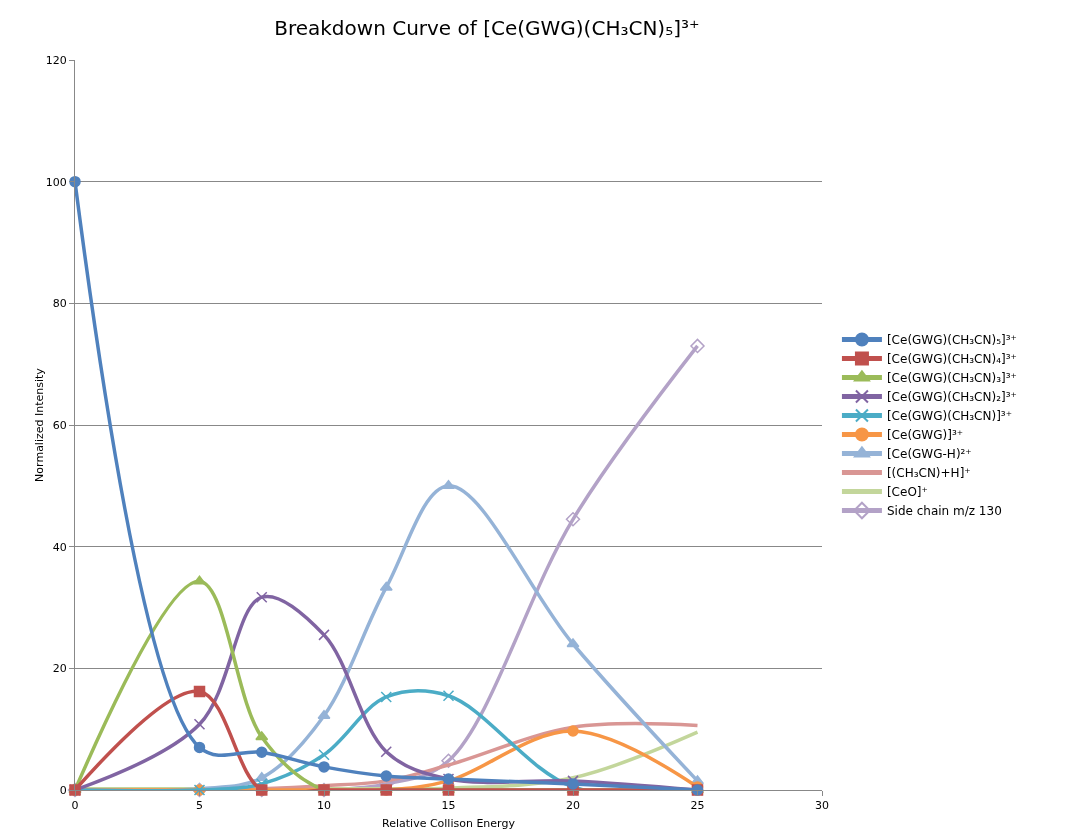 This screenshot has width=1082, height=835. Describe the element at coordinates (949, 416) in the screenshot. I see `legend-label: [Ce(GWG)(CH₃CN)]³⁺` at that location.